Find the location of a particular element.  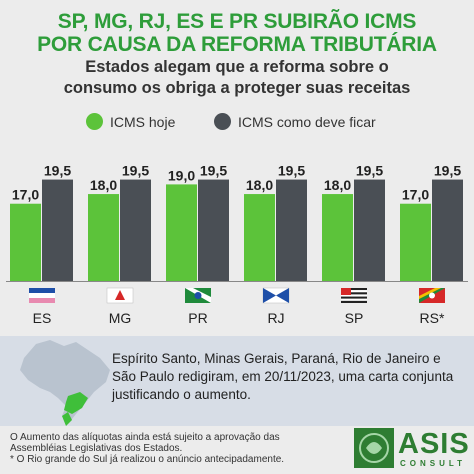

legend-swatch-icms-futuro is located at coordinates (222, 121).